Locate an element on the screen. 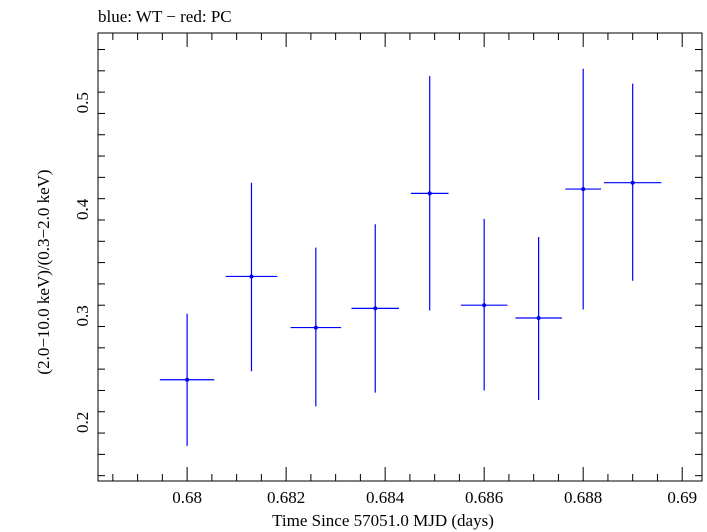 This screenshot has height=532, width=707. y-axis-title: (2.0−10.0 keV)/(0.3−2.0 keV) is located at coordinates (43, 271).